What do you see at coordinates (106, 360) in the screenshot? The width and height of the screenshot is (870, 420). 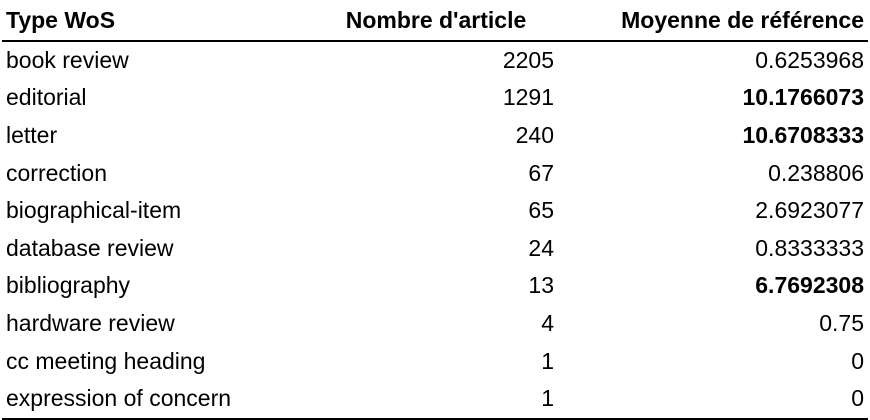 I see `row-type: cc meeting heading` at bounding box center [106, 360].